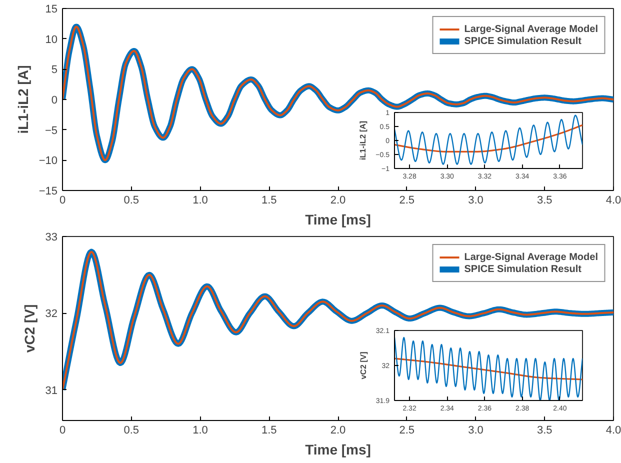  Describe the element at coordinates (54, 100) in the screenshot. I see `y-tick-label: 0` at that location.